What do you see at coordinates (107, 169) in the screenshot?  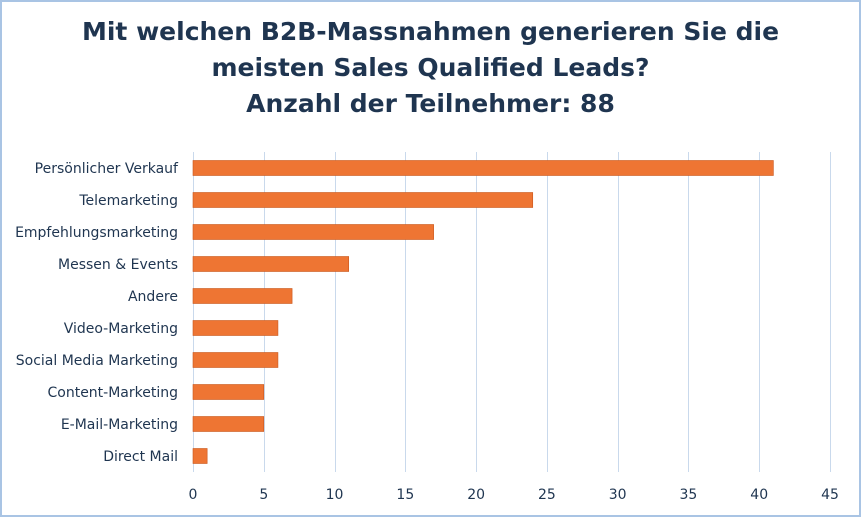 I see `category-label: Persönlicher Verkauf` at bounding box center [107, 169].